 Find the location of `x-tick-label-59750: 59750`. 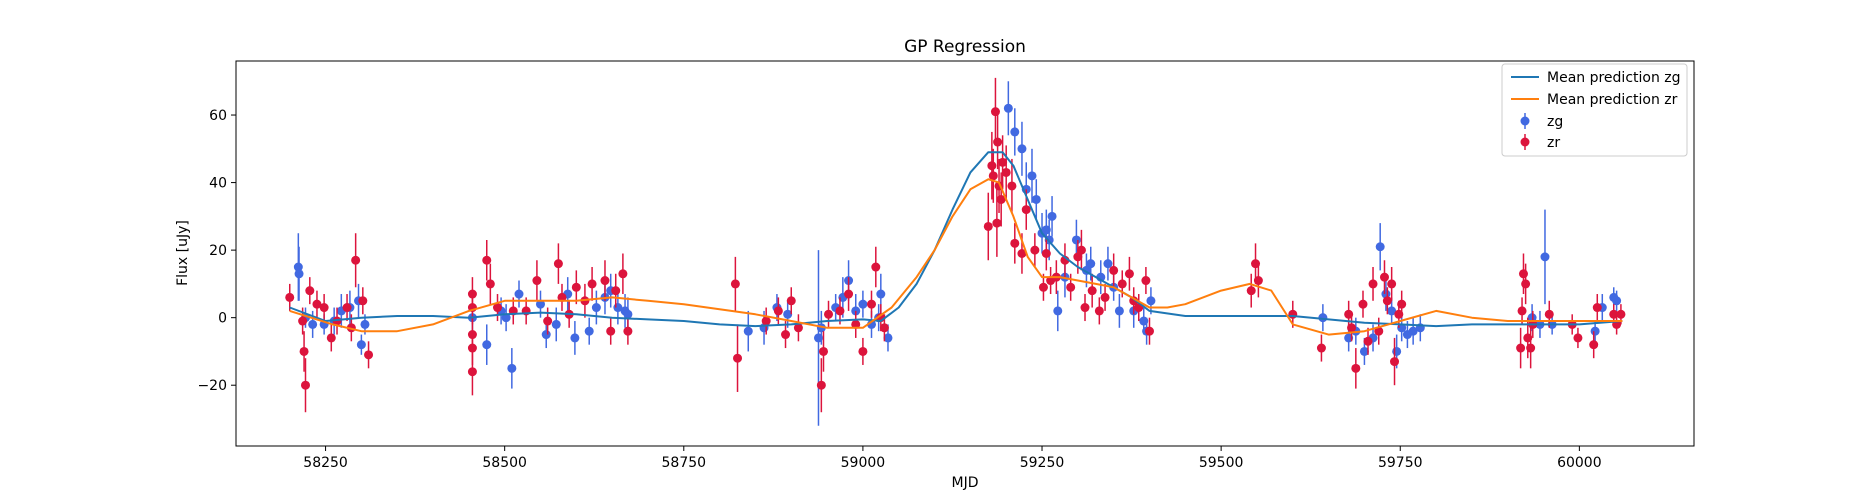

x-tick-label-59750: 59750 is located at coordinates (1400, 463).